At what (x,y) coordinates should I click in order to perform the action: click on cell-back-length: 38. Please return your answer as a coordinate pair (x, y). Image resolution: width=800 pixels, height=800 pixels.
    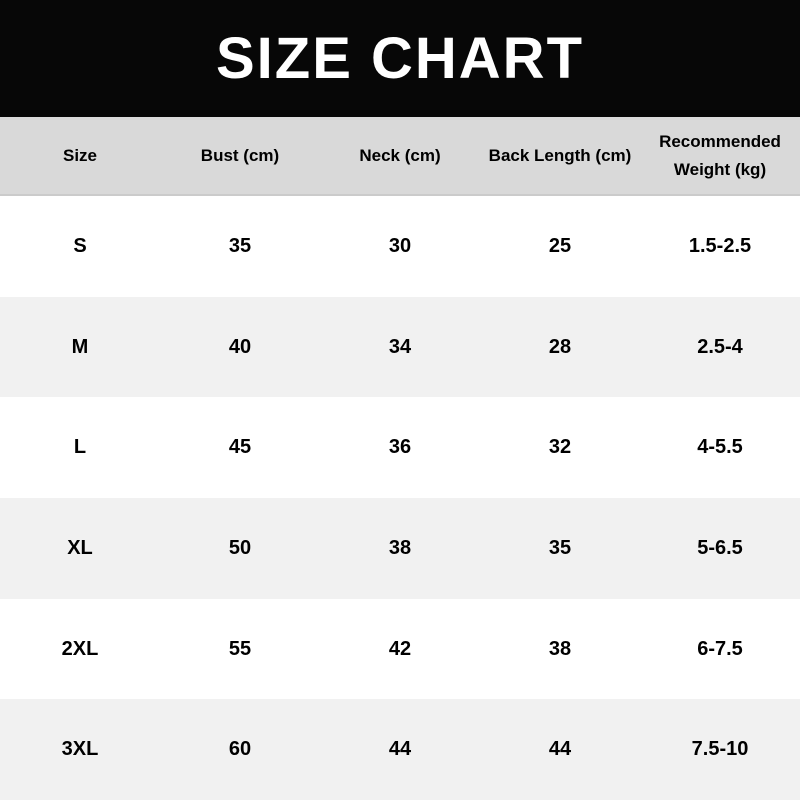
    Looking at the image, I should click on (560, 648).